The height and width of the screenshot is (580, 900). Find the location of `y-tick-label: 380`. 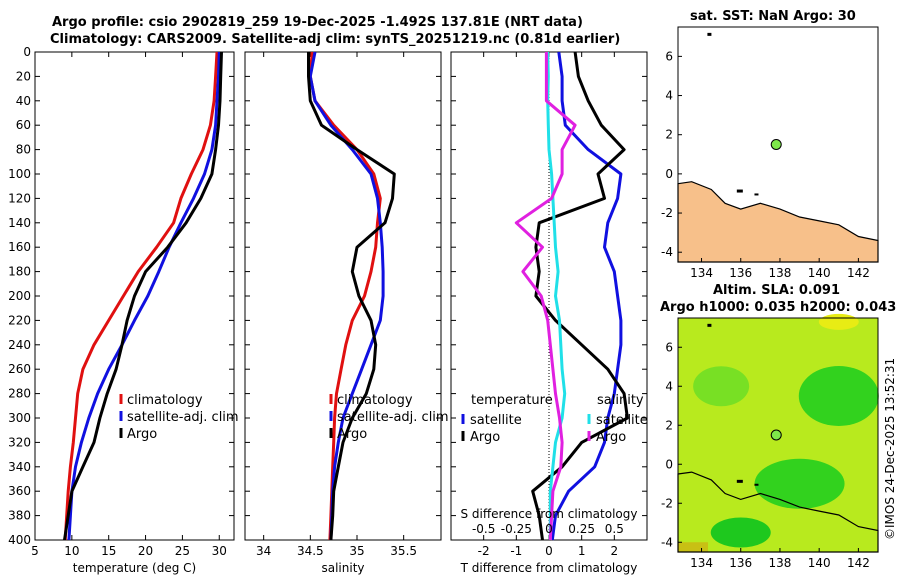

y-tick-label: 380 is located at coordinates (19, 516).